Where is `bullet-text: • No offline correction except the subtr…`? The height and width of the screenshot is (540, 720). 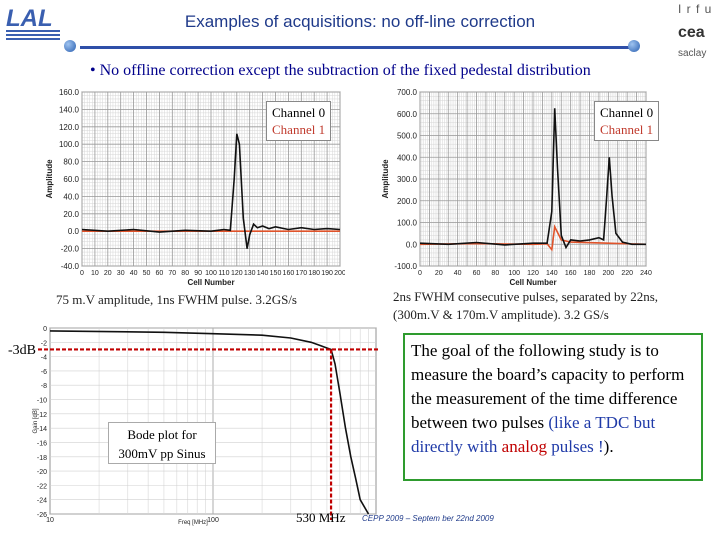 bullet-text: • No offline correction except the subtr… is located at coordinates (340, 70).